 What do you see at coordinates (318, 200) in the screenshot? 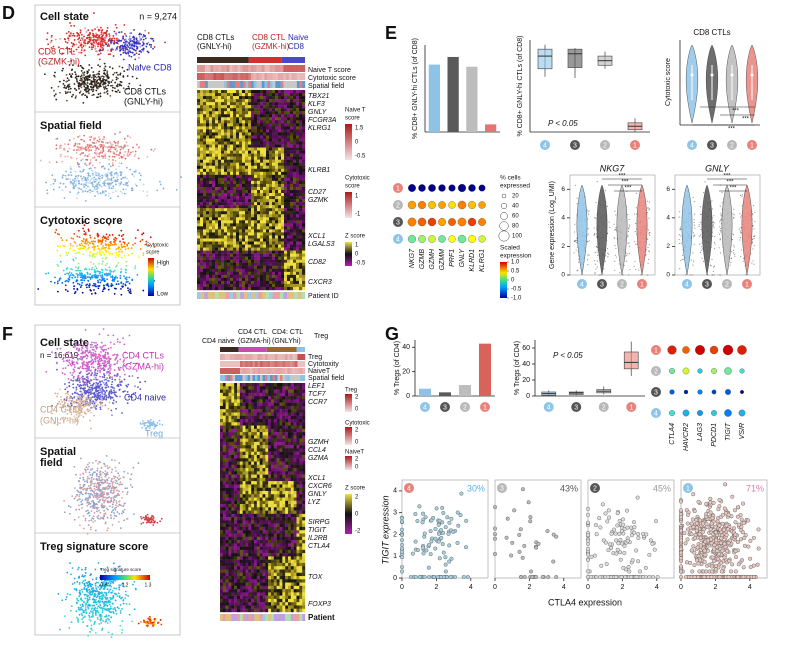
I see `label: GZMK` at bounding box center [318, 200].